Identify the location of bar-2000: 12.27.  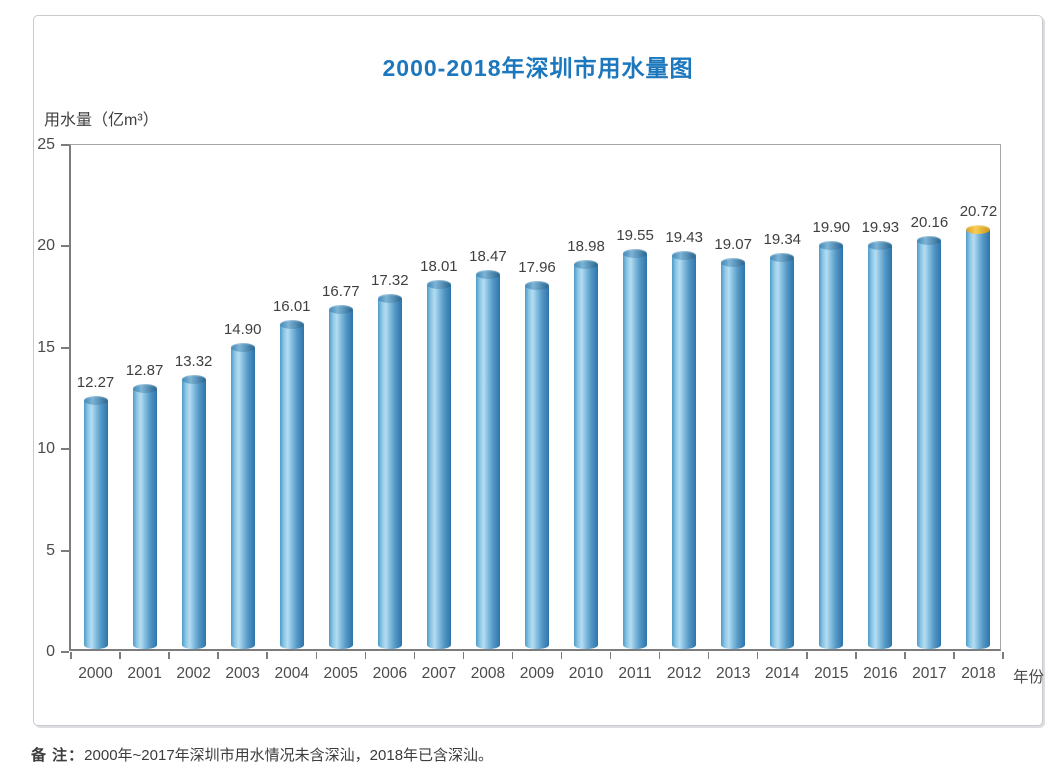
(95, 511).